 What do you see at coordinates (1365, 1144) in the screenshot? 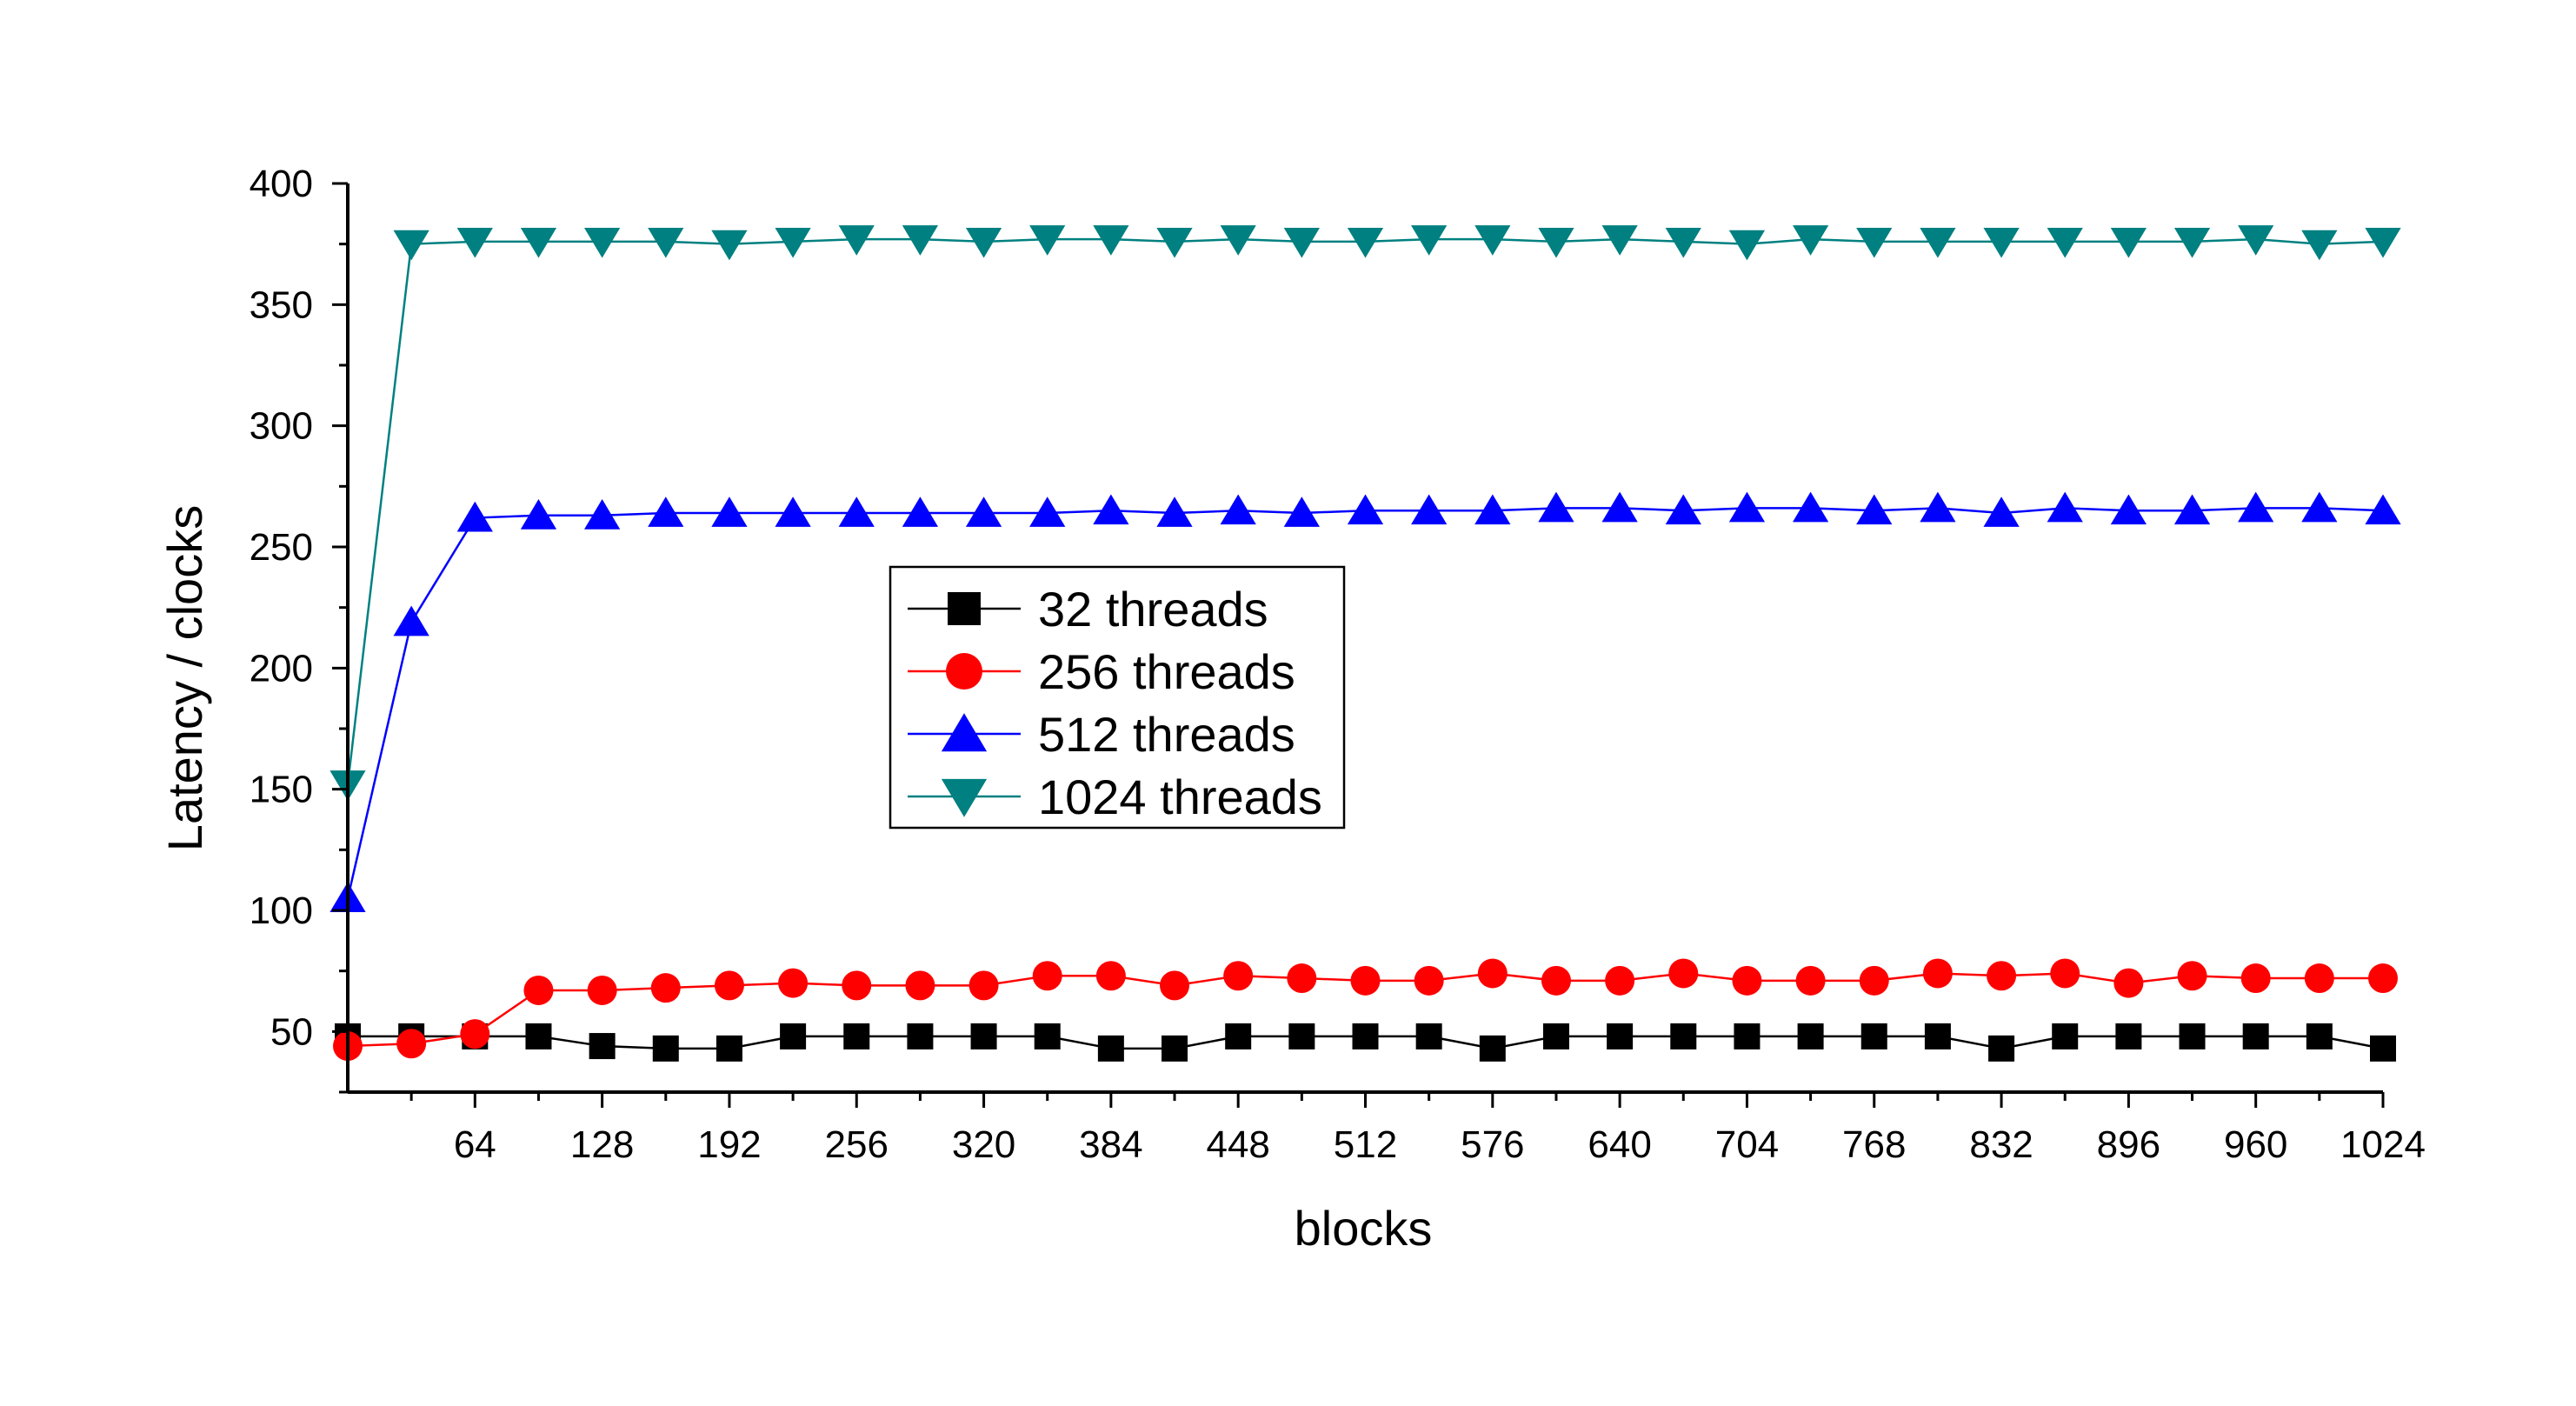
I see `x-tick-label: 512` at bounding box center [1365, 1144].